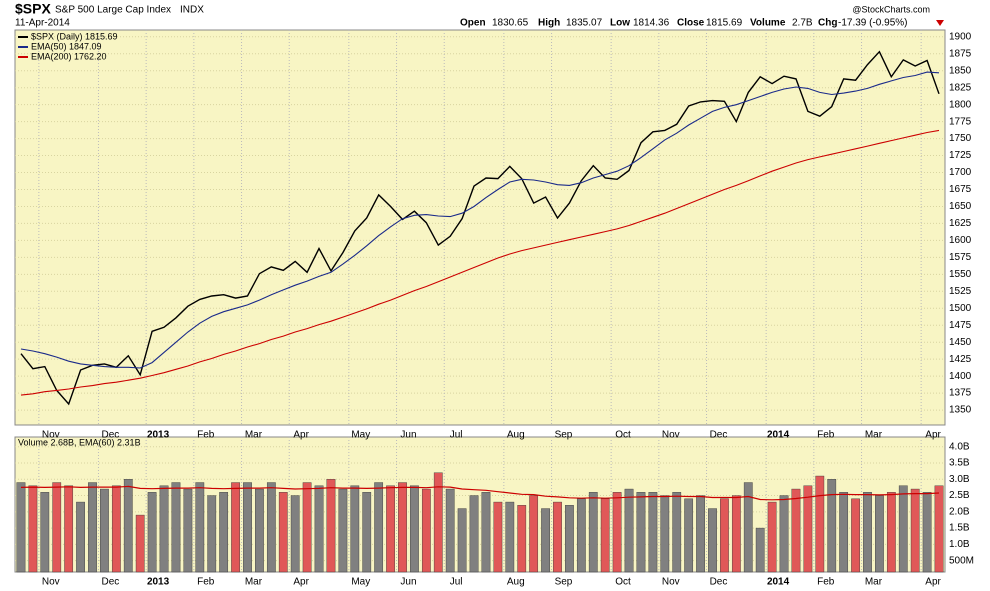  Describe the element at coordinates (192, 10) in the screenshot. I see `exchange: INDX` at that location.